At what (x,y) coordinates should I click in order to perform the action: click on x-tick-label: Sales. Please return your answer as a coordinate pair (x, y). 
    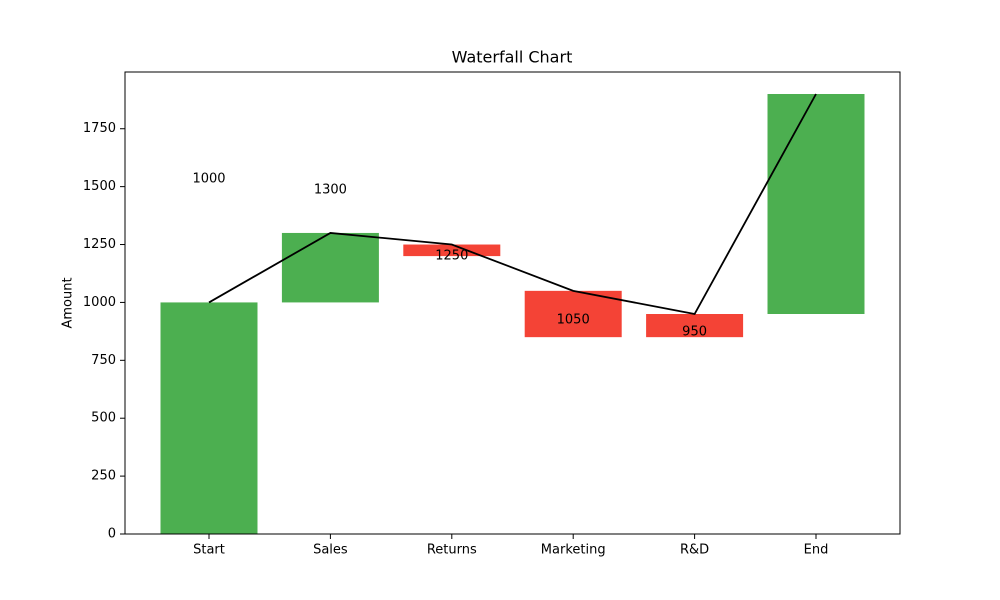
    Looking at the image, I should click on (330, 550).